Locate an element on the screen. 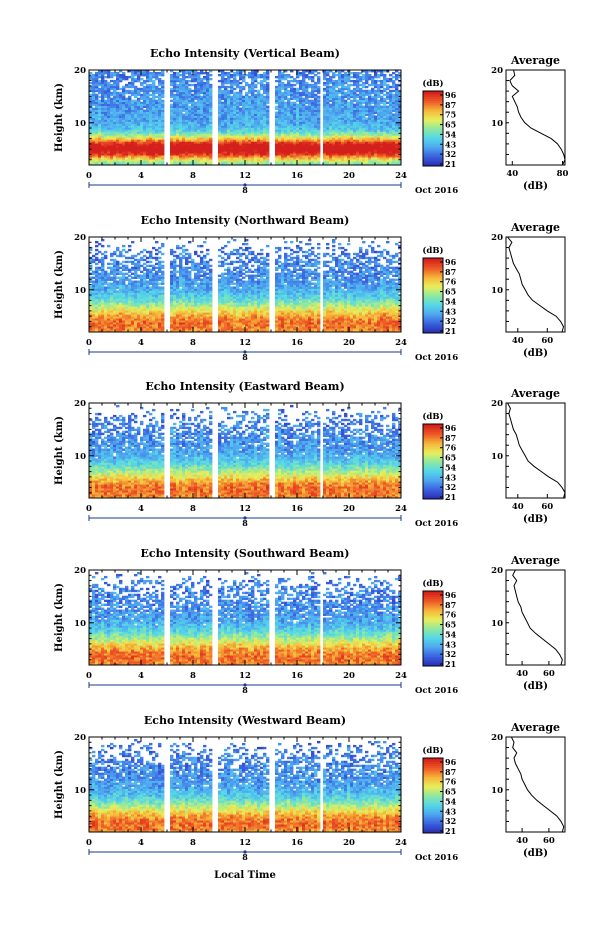  colorbar-tick-label: 96 is located at coordinates (451, 95).